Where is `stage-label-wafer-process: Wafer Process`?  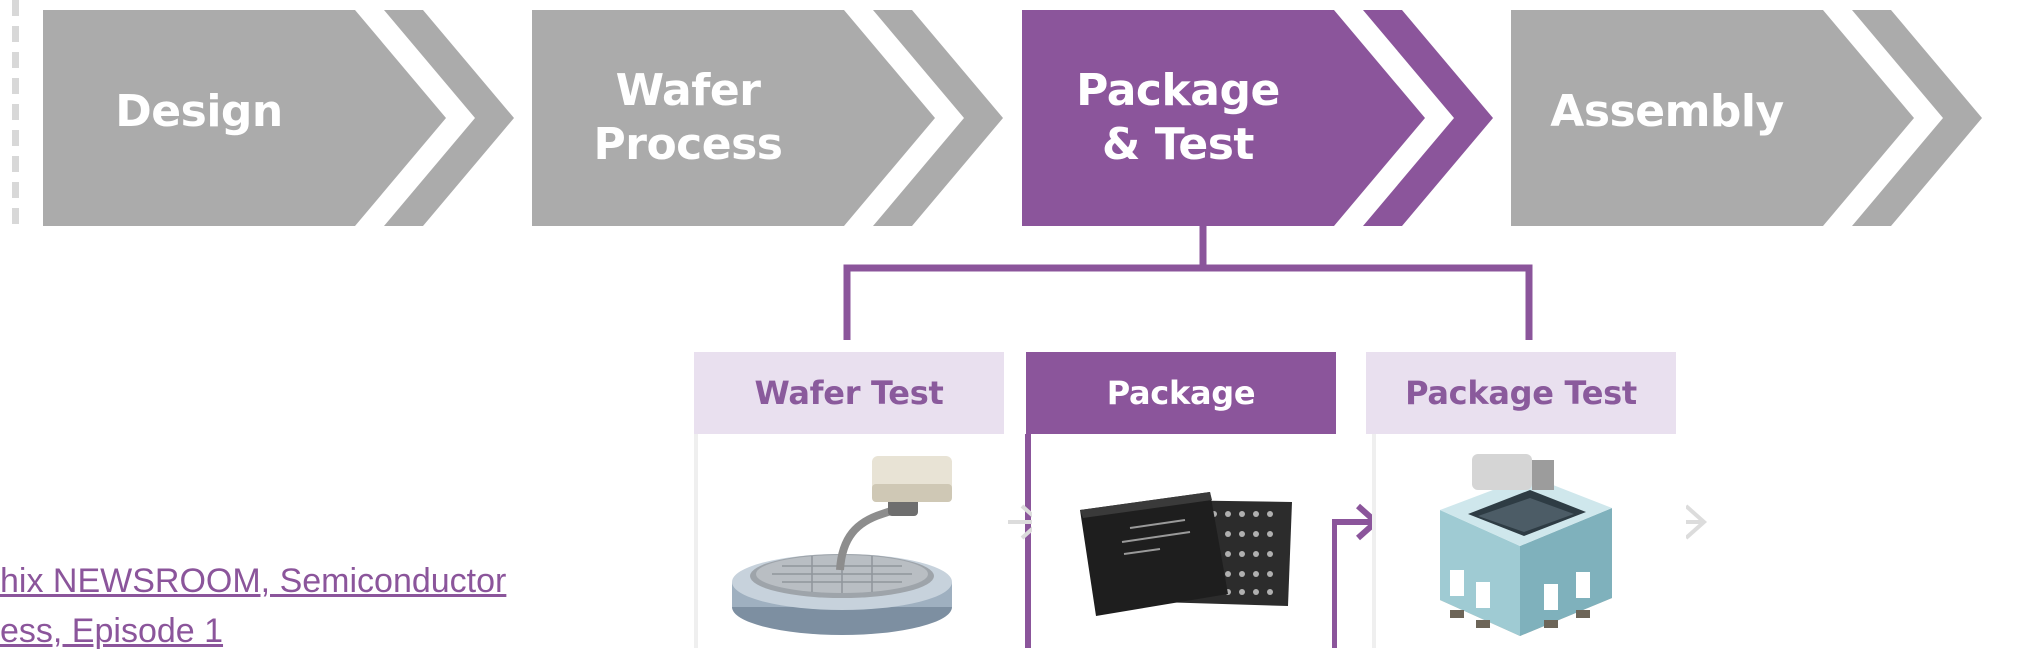
stage-label-wafer-process: Wafer Process is located at coordinates (688, 117).